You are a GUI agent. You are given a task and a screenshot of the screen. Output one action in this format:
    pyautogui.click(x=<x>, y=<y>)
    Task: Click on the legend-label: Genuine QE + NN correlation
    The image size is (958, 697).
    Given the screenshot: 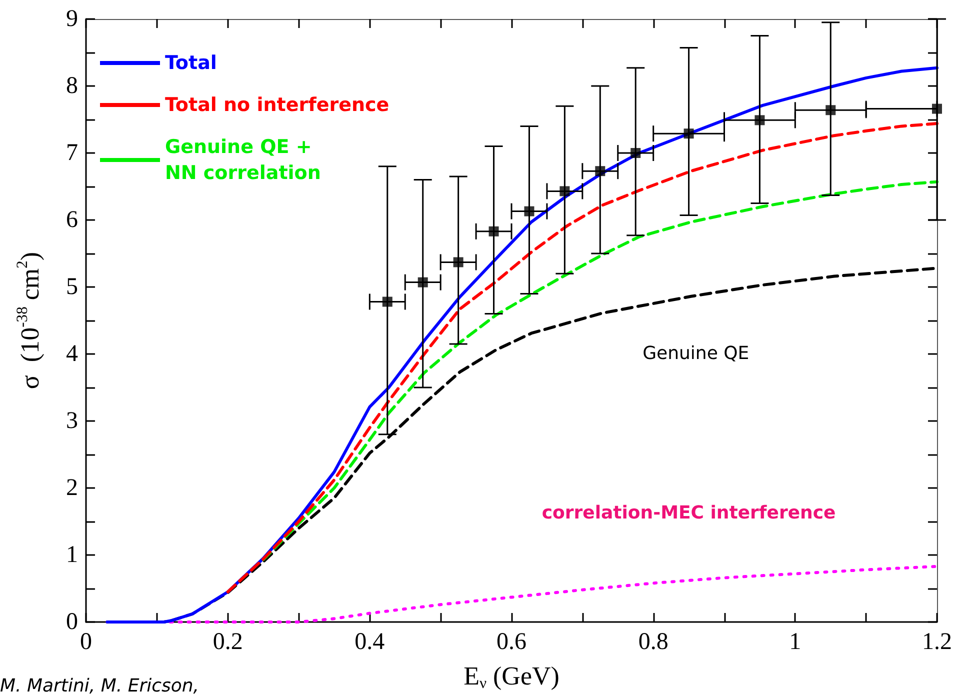 What is the action you would take?
    pyautogui.click(x=243, y=160)
    